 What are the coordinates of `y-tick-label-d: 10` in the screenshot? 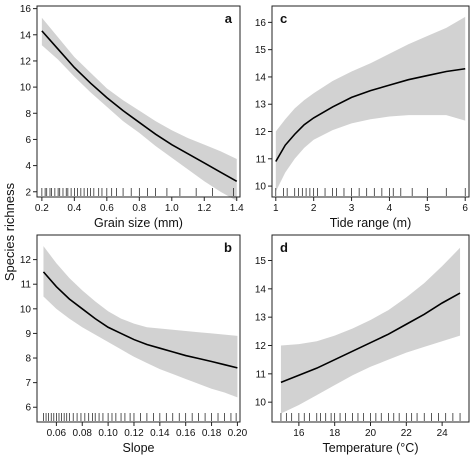 It's located at (261, 403).